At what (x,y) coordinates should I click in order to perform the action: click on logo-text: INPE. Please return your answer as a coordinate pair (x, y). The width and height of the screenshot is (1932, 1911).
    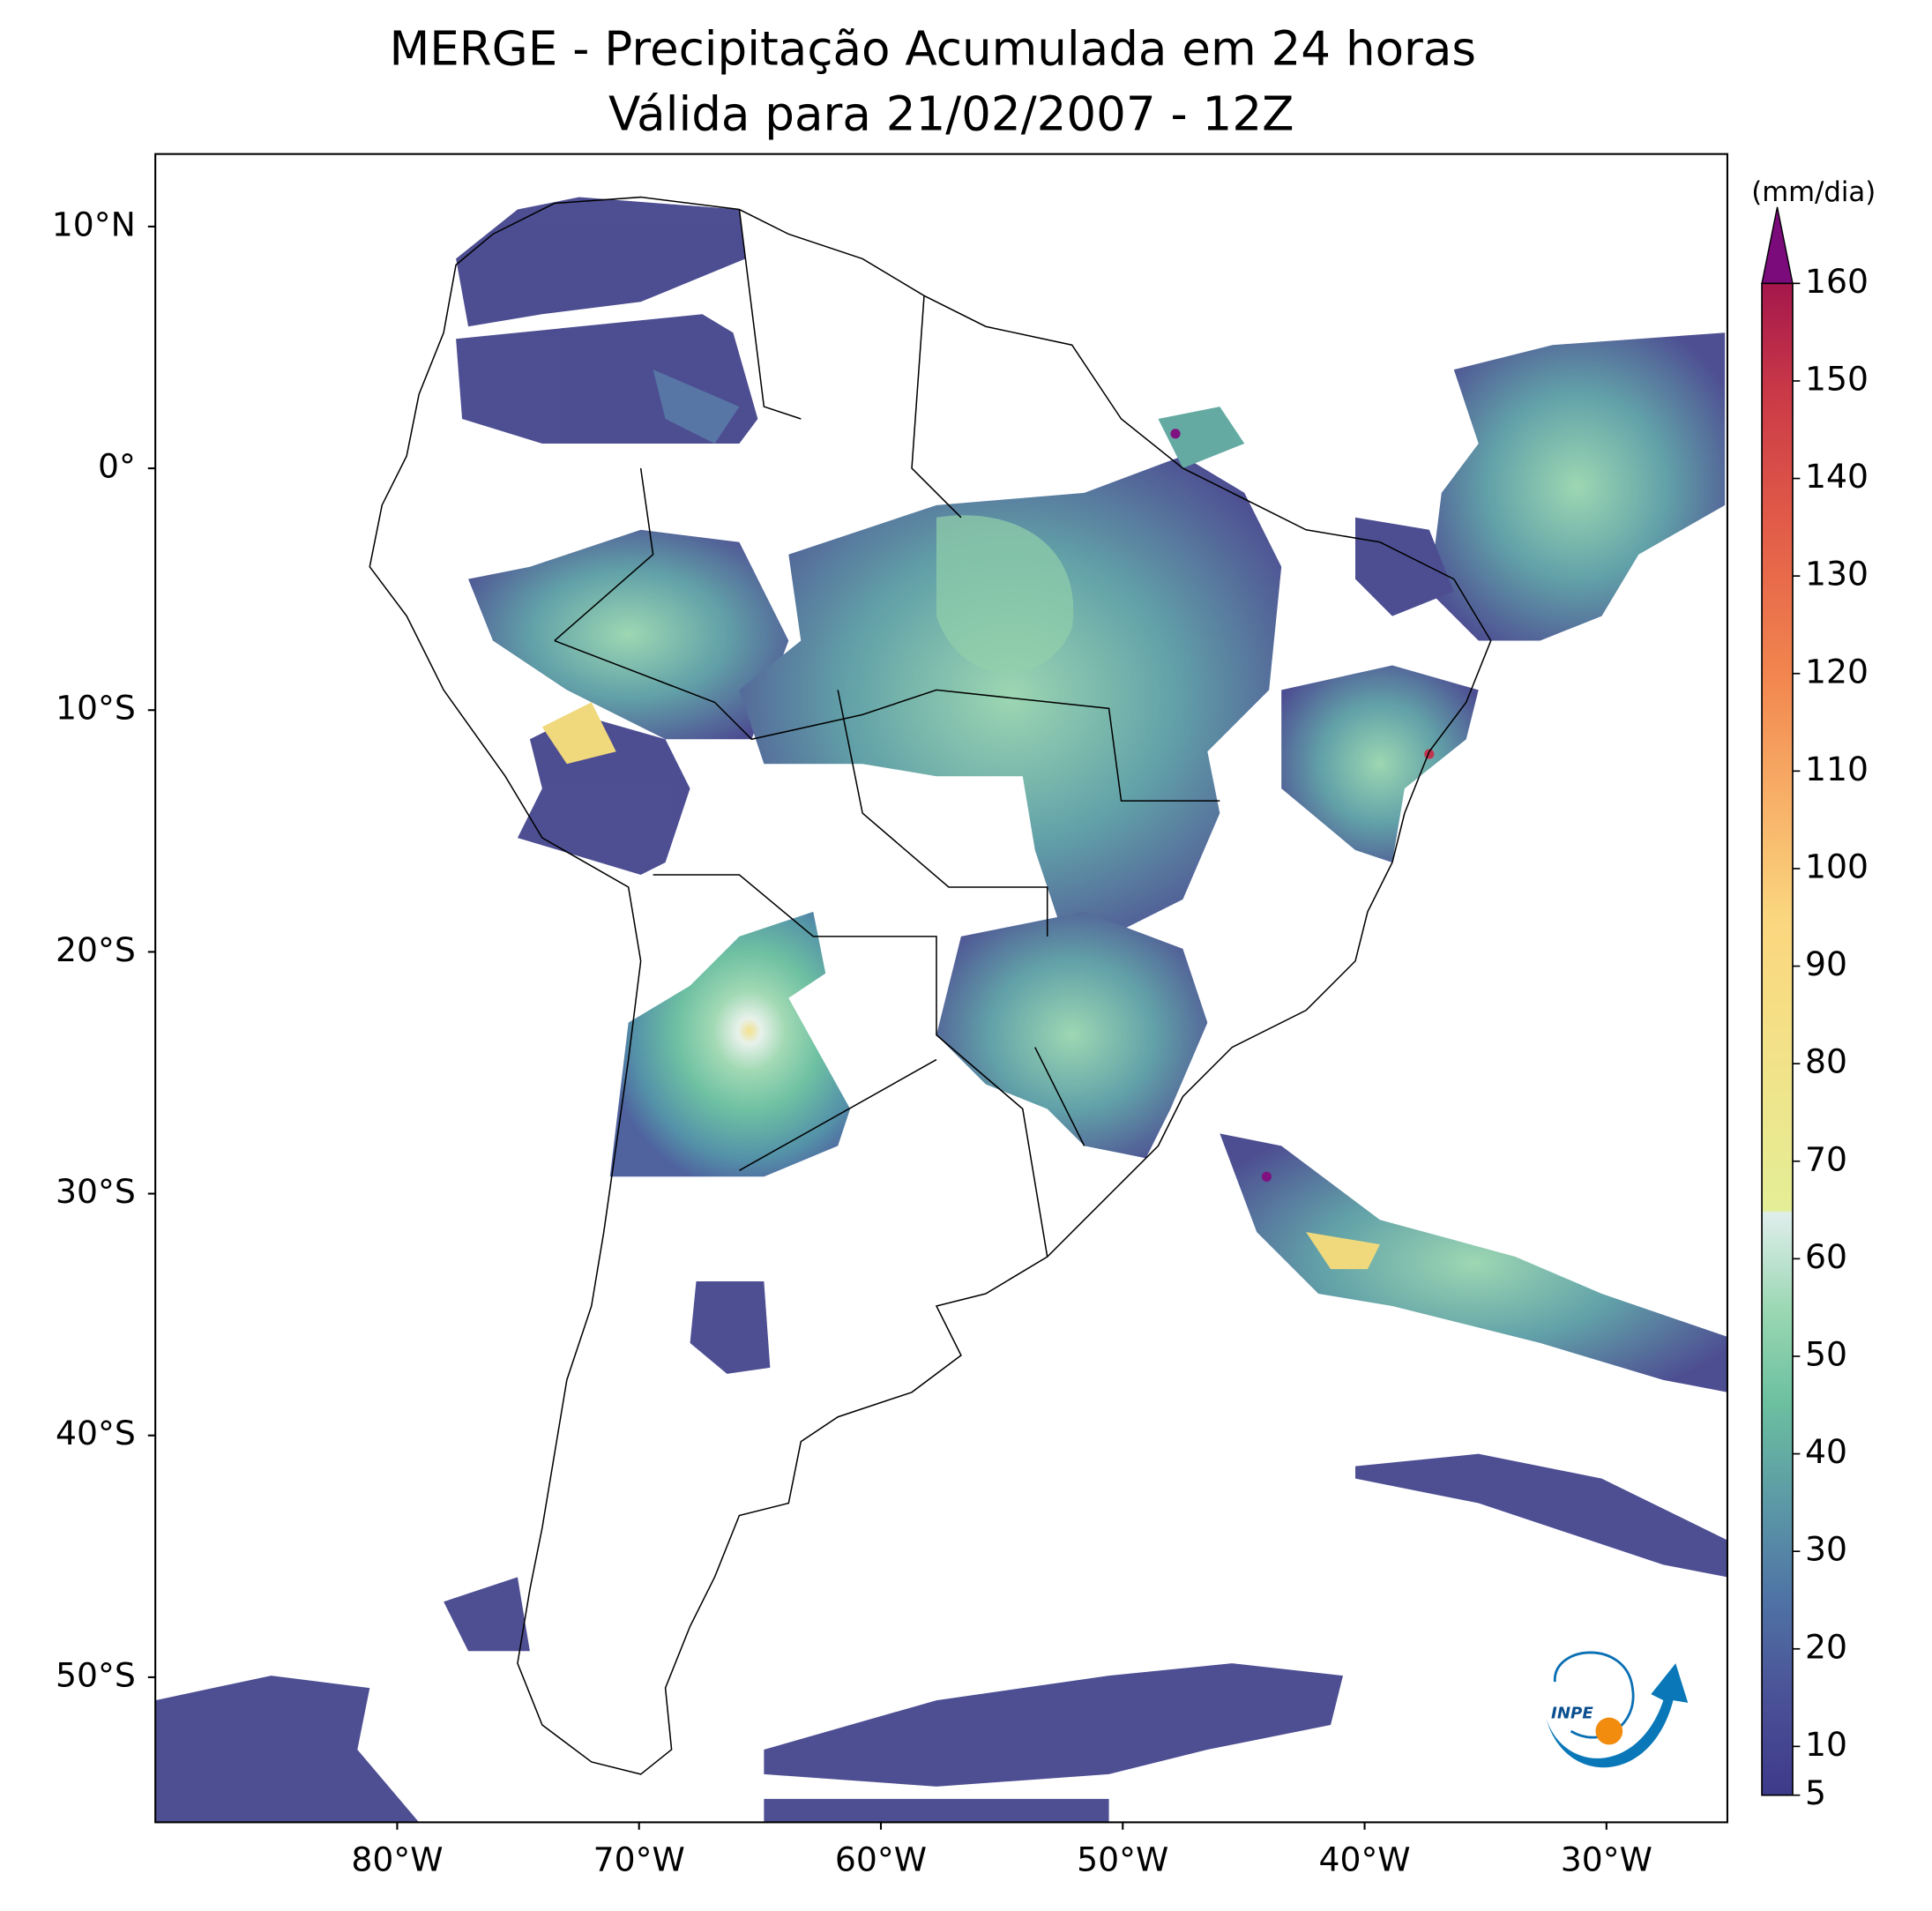
    Looking at the image, I should click on (1572, 1713).